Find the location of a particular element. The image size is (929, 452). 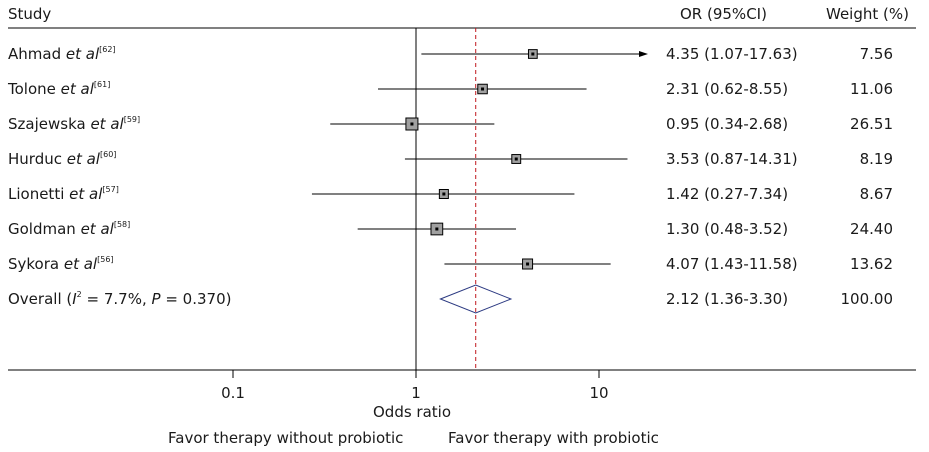

x-tick-label: 1 is located at coordinates (416, 393).